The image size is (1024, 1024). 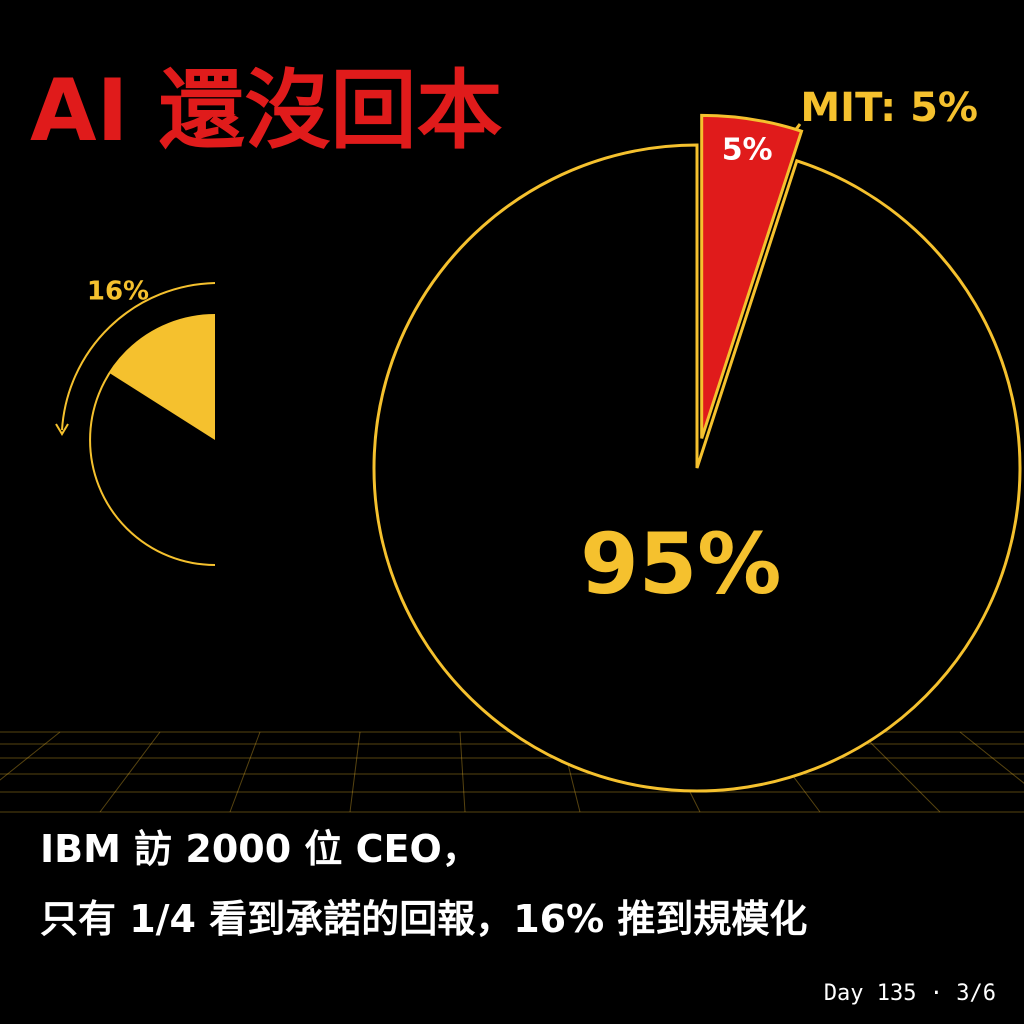 I want to click on arrow-arc, so click(x=138, y=356).